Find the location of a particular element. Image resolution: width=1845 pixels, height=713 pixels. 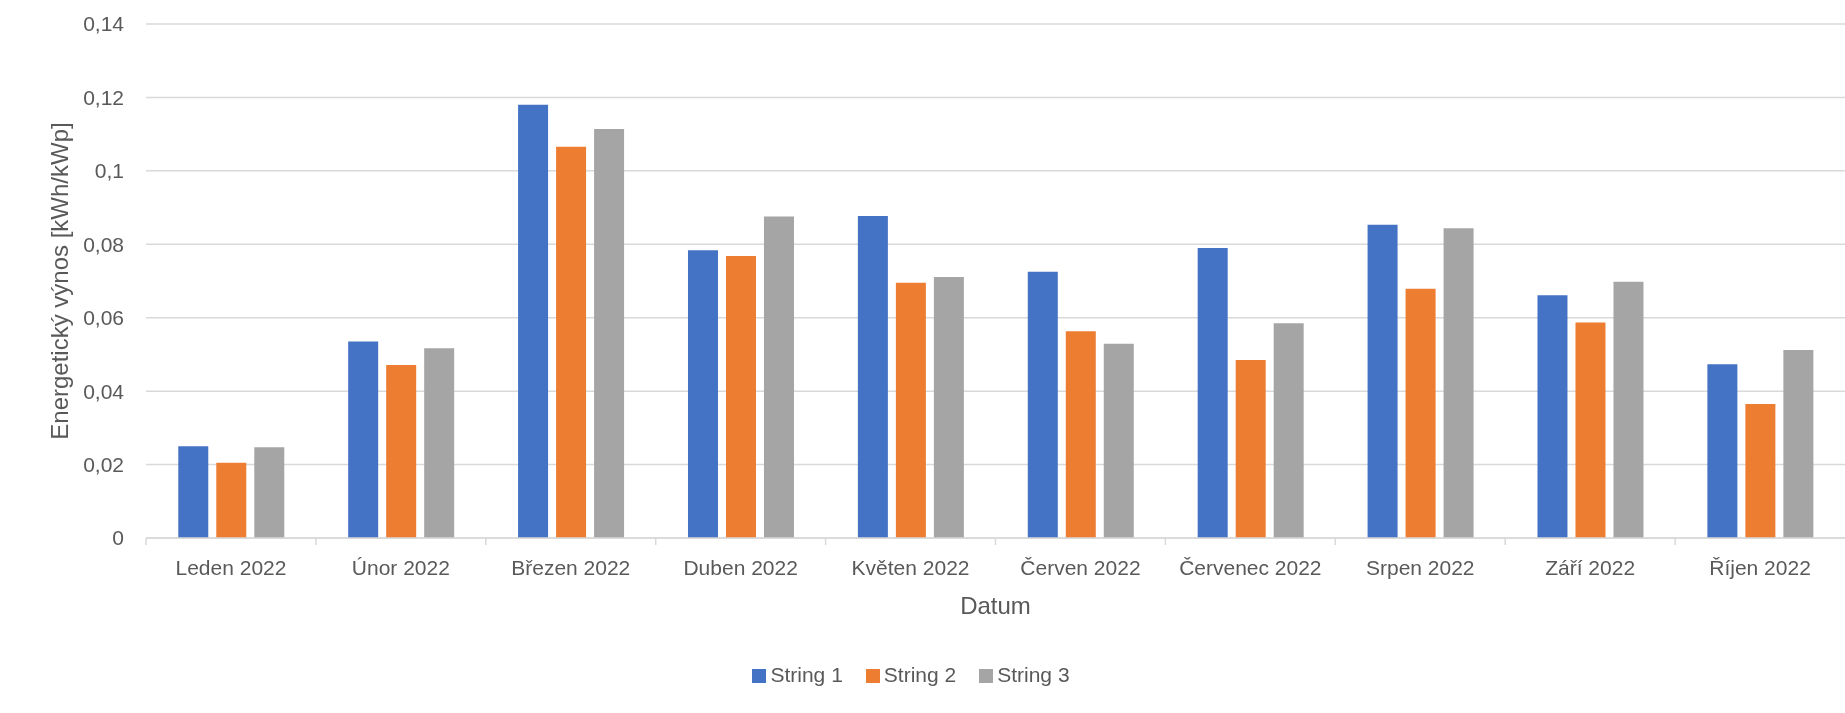

x-tick-label: Červen 2022 is located at coordinates (1080, 567).